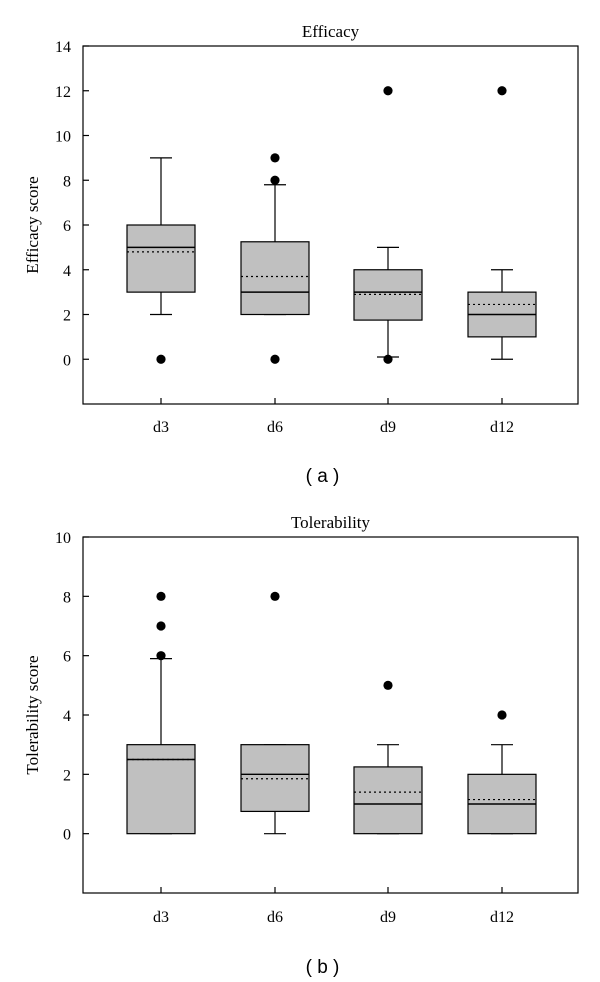 The height and width of the screenshot is (982, 600). What do you see at coordinates (331, 522) in the screenshot?
I see `chart-title: Tolerability` at bounding box center [331, 522].